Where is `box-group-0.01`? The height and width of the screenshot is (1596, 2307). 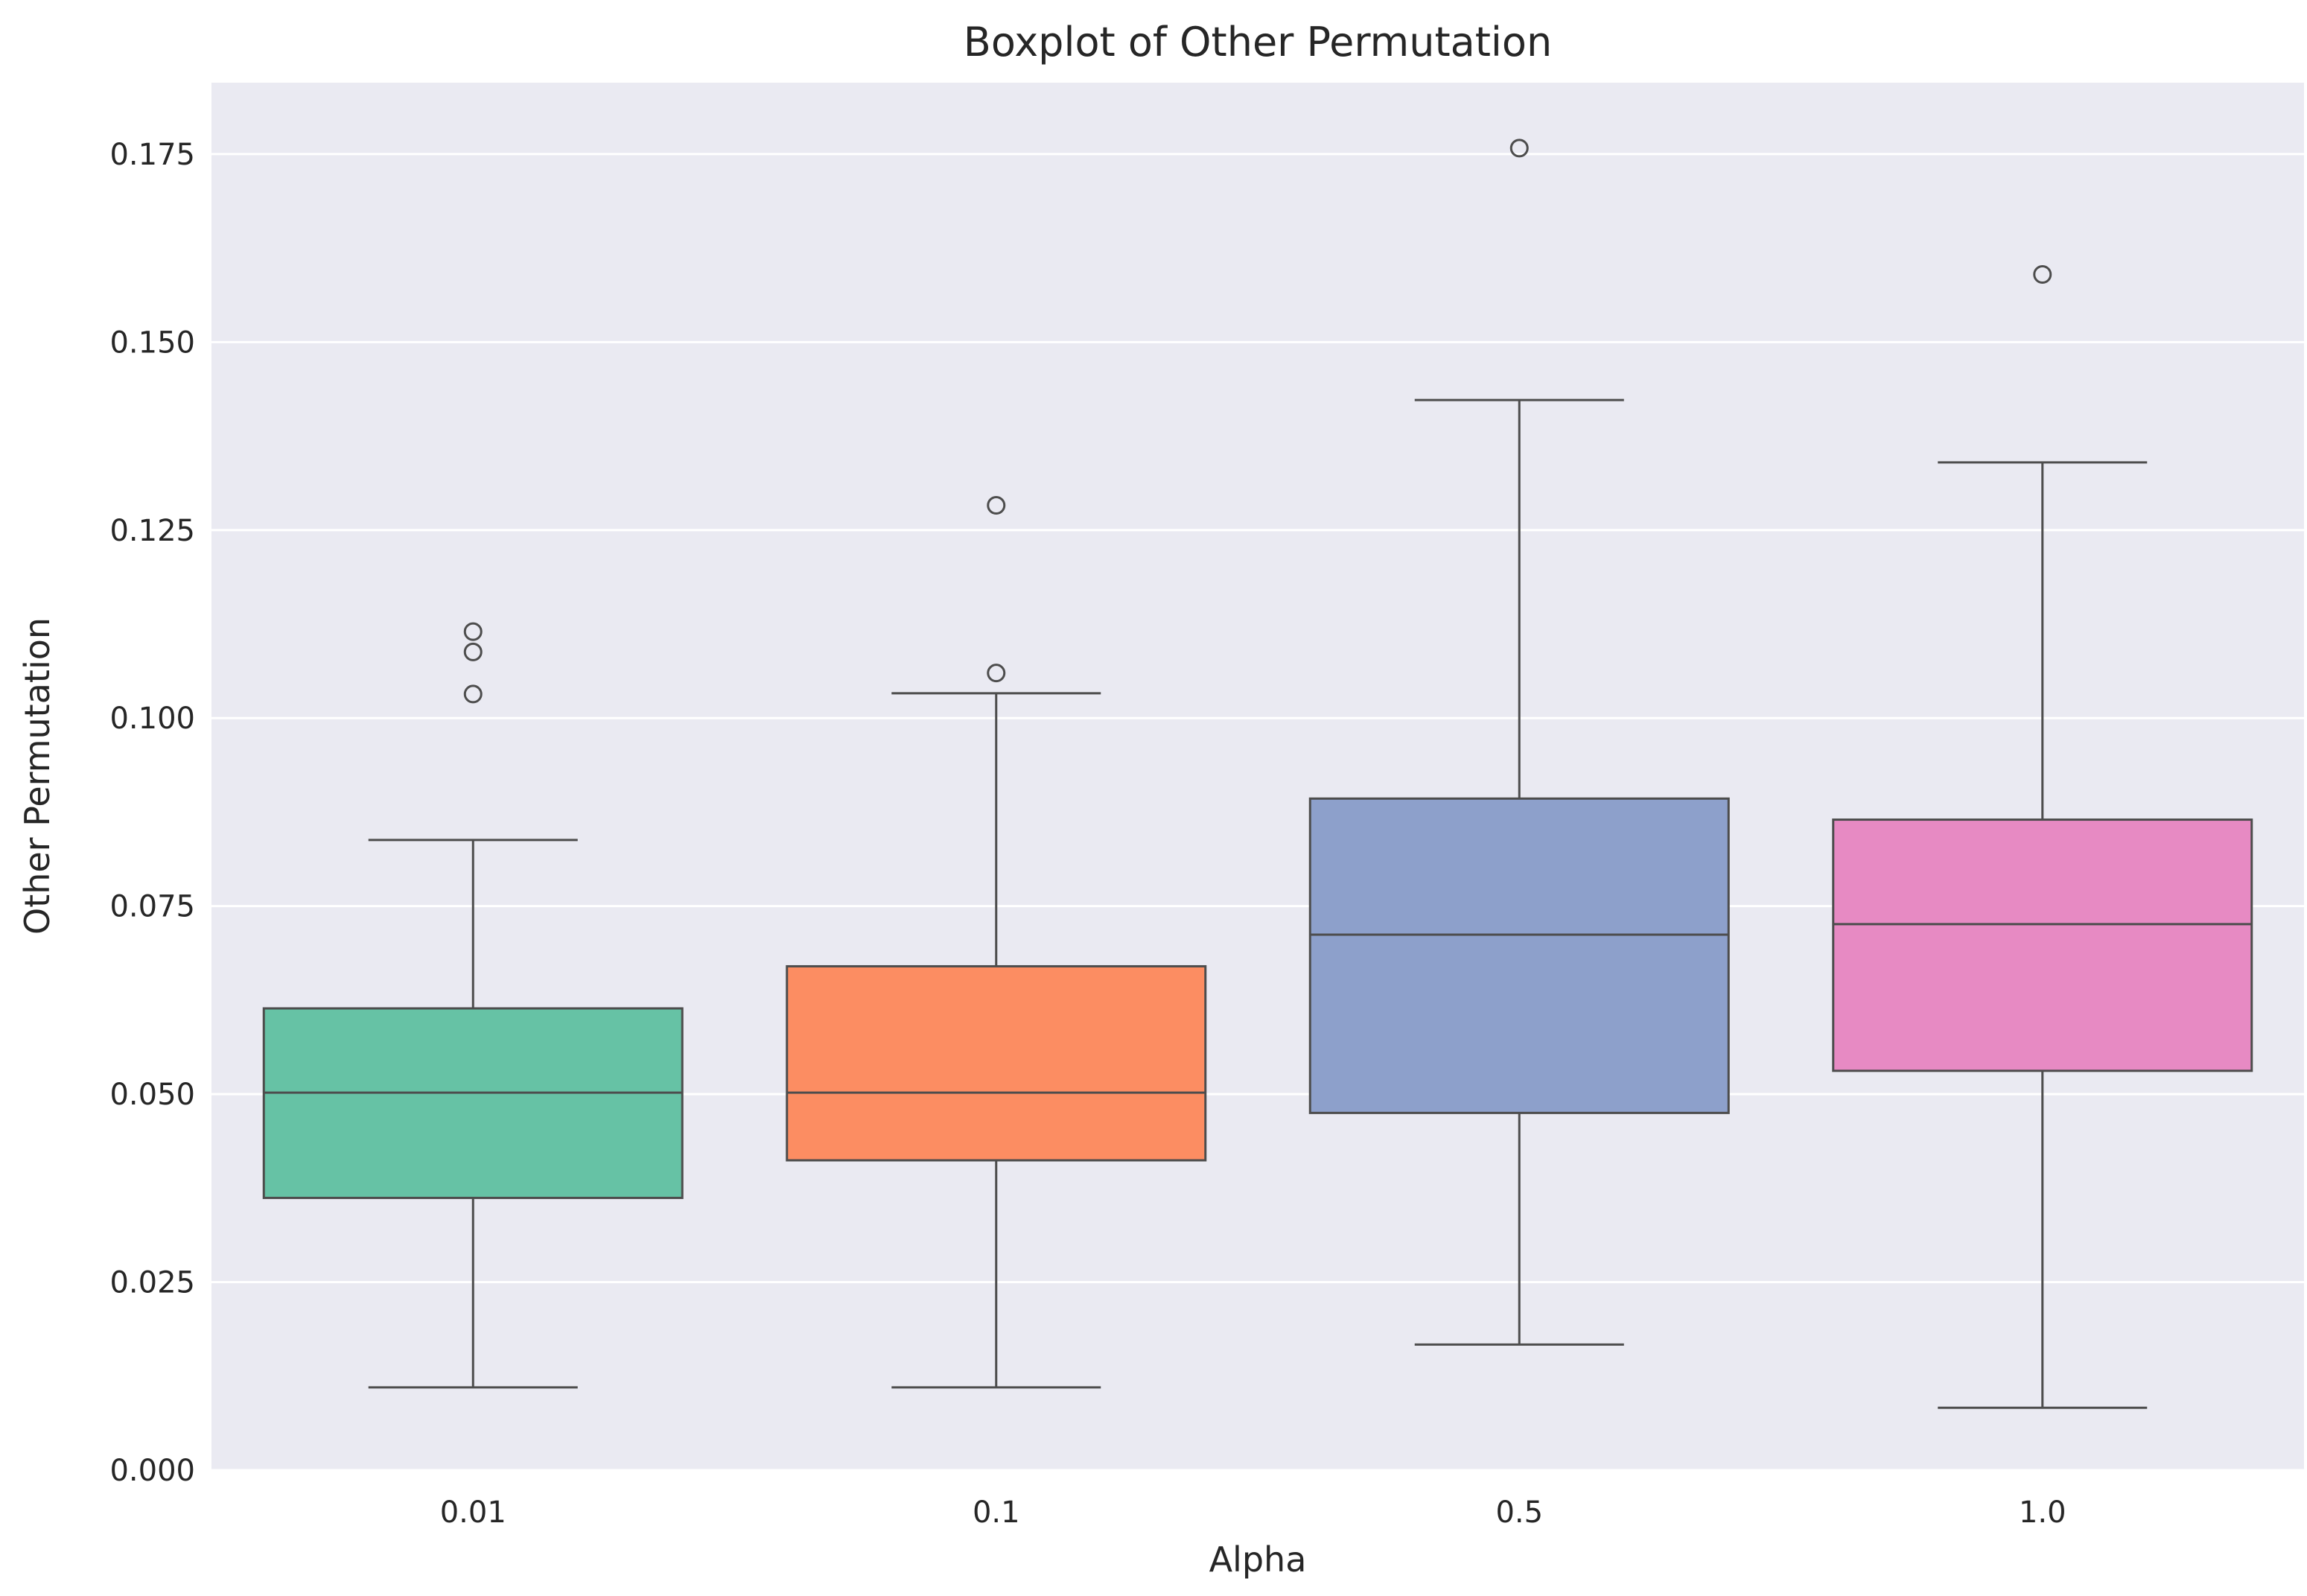
box-group-0.01 is located at coordinates (473, 1005).